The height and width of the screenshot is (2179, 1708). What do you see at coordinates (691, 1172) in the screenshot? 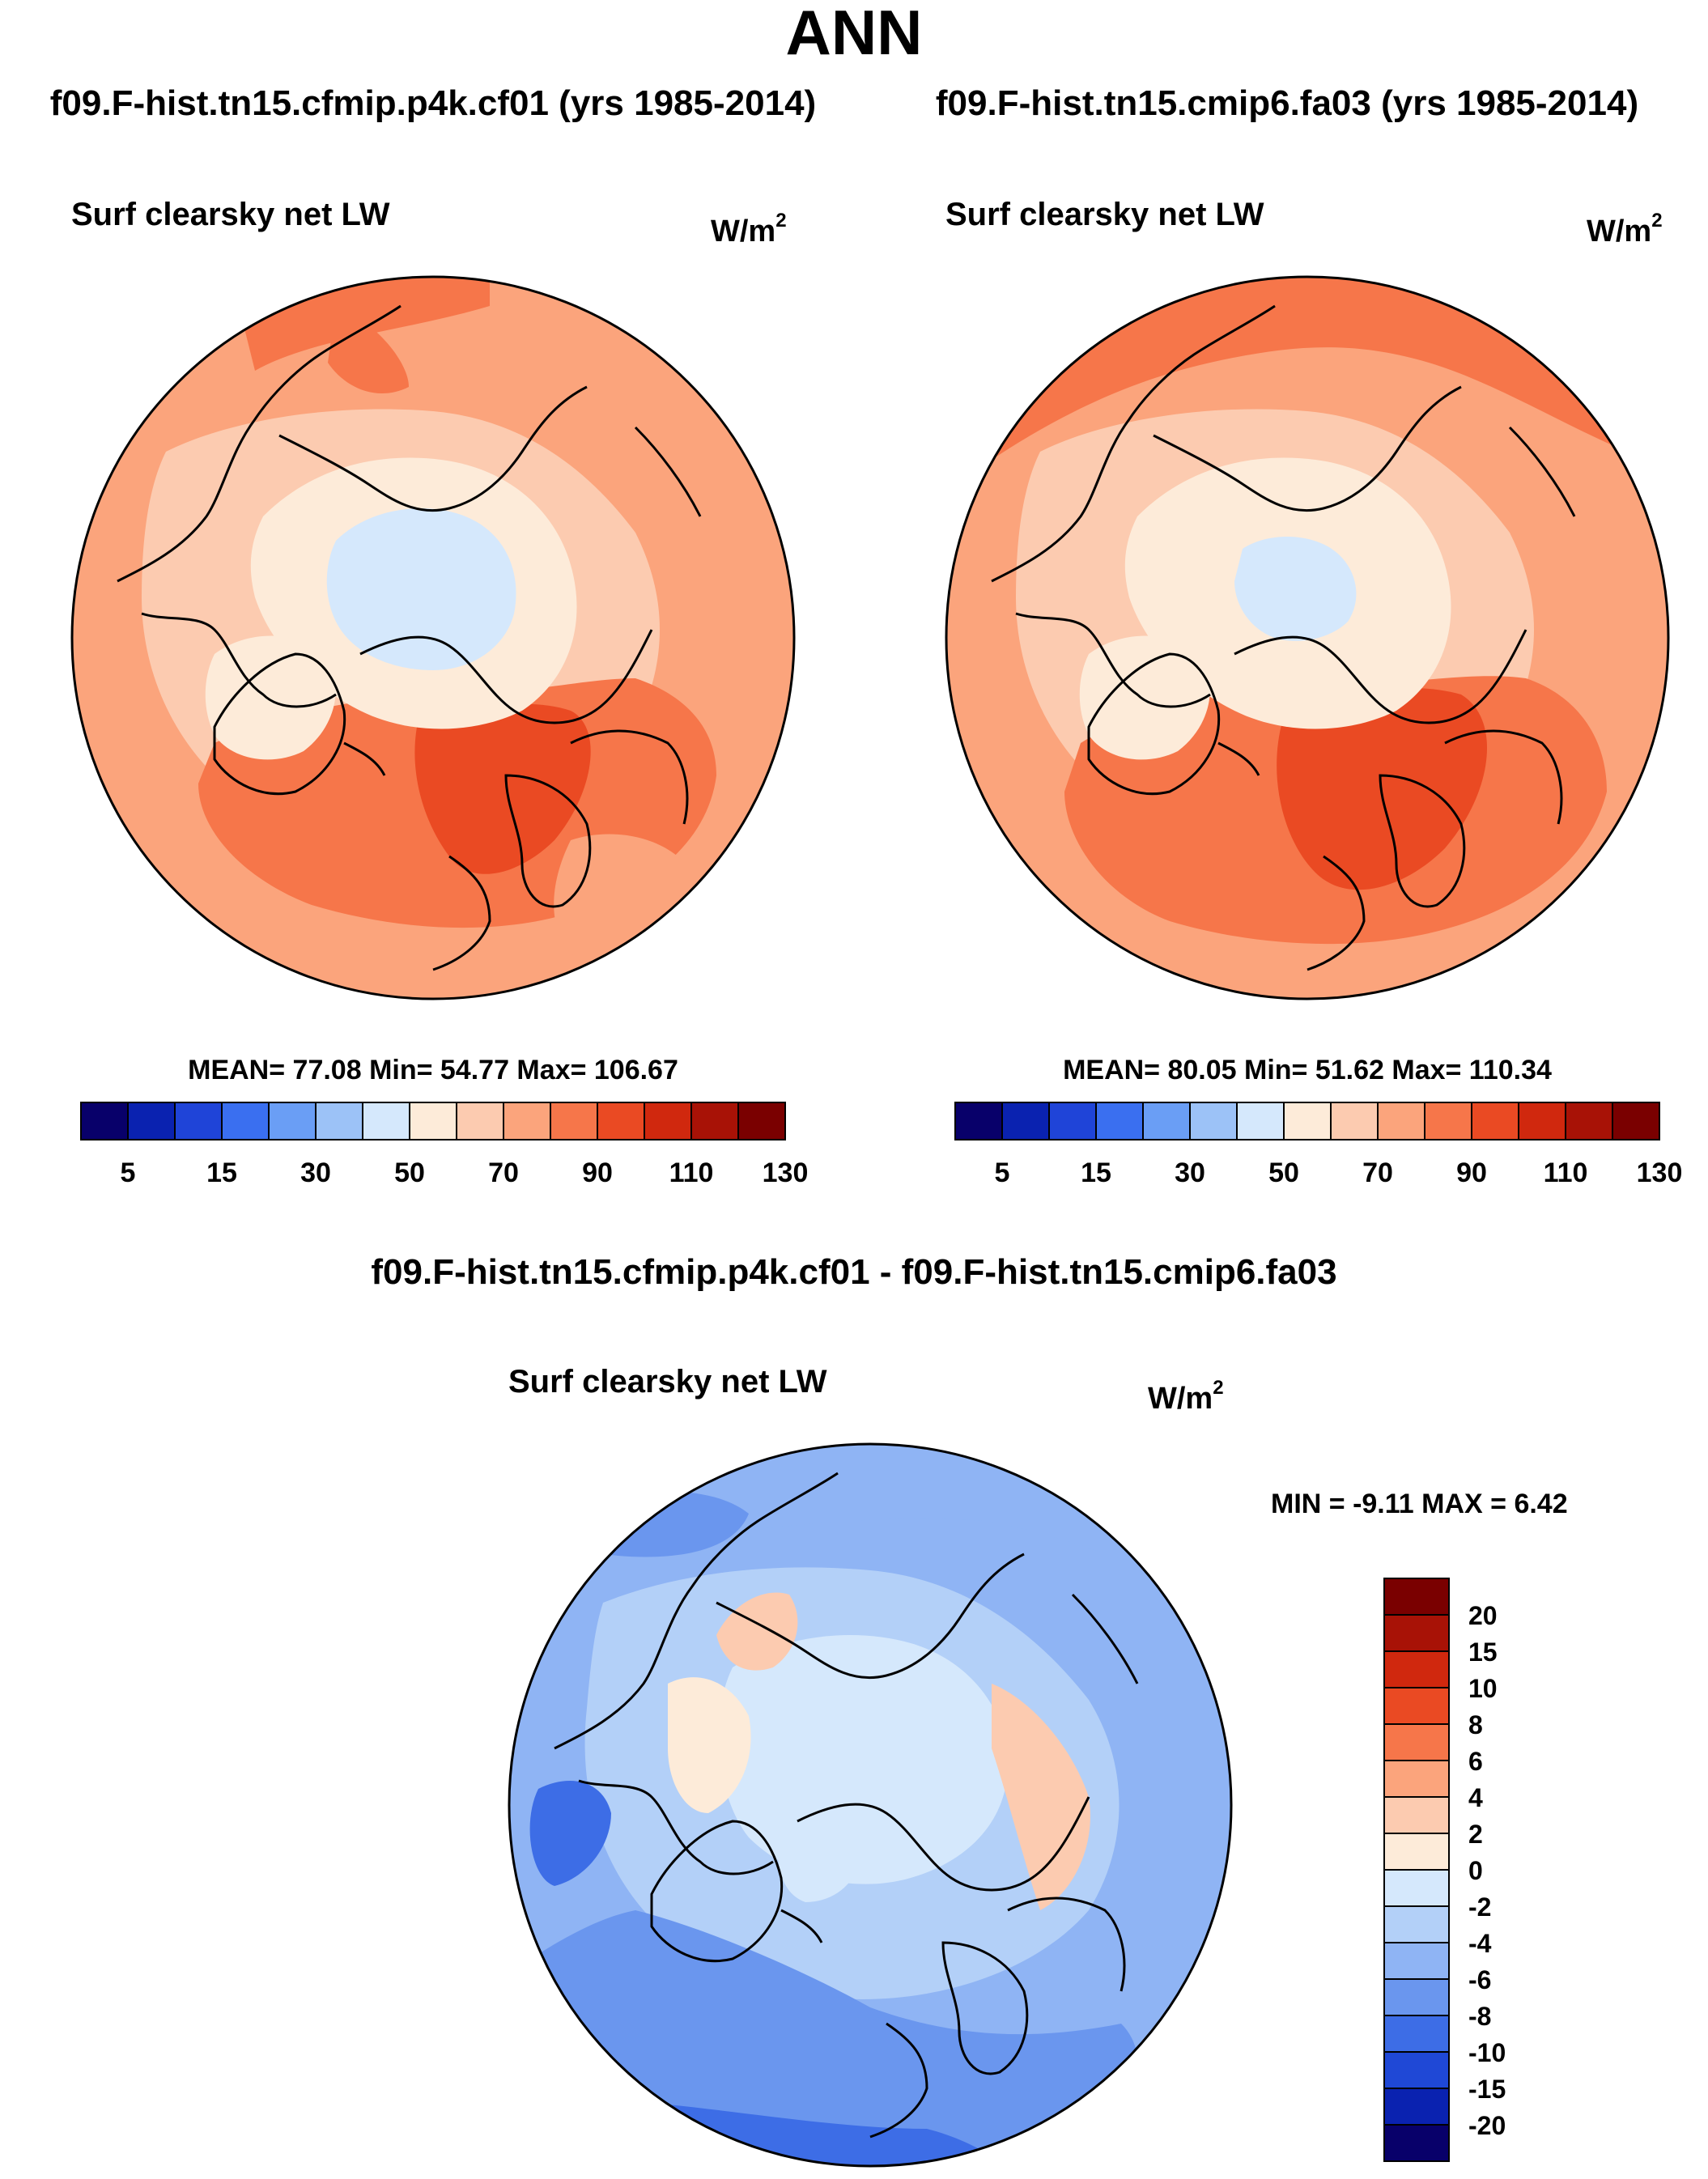
I see `left-colorbar-tick-label: 110` at bounding box center [691, 1172].